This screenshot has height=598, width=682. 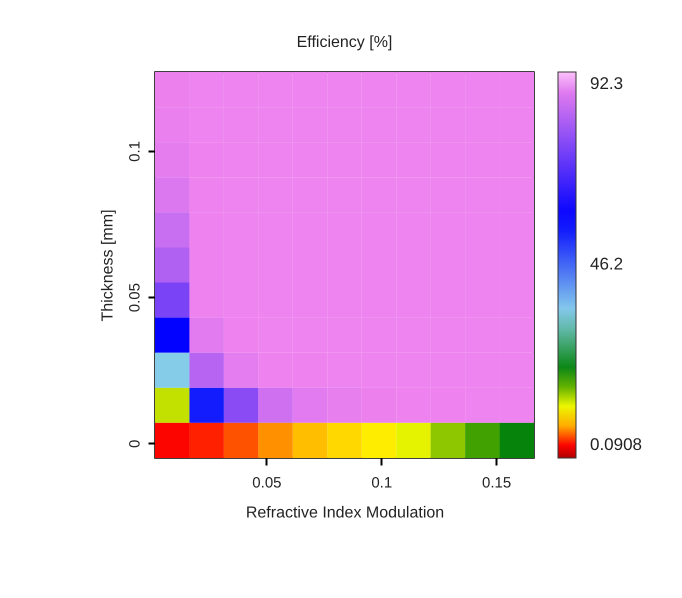 I want to click on color-bar-label: 0.0908, so click(x=616, y=444).